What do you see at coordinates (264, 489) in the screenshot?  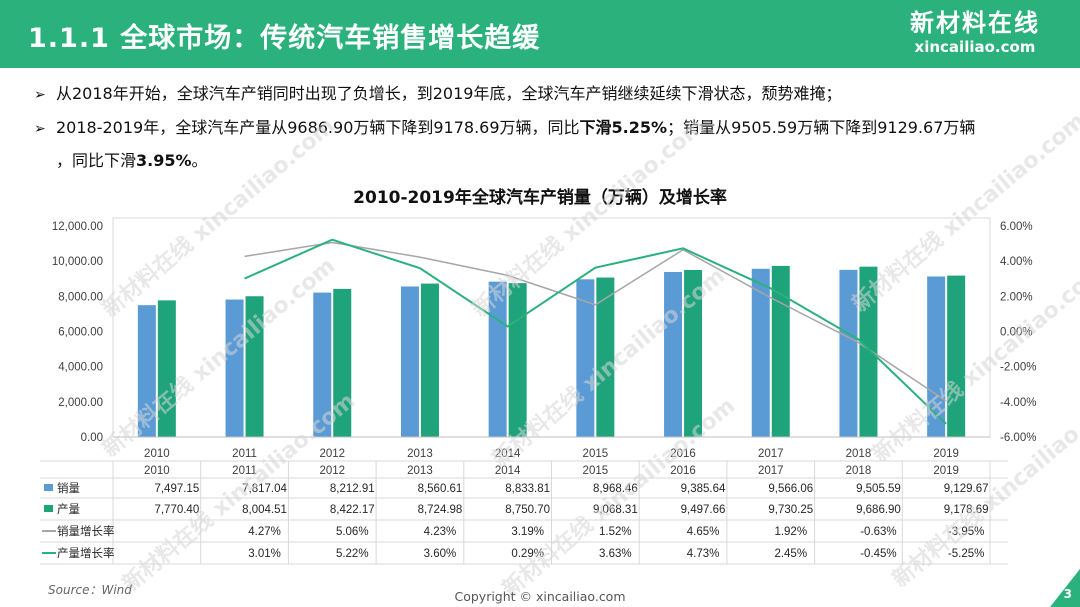 I see `table-cell-value: 7,817.04` at bounding box center [264, 489].